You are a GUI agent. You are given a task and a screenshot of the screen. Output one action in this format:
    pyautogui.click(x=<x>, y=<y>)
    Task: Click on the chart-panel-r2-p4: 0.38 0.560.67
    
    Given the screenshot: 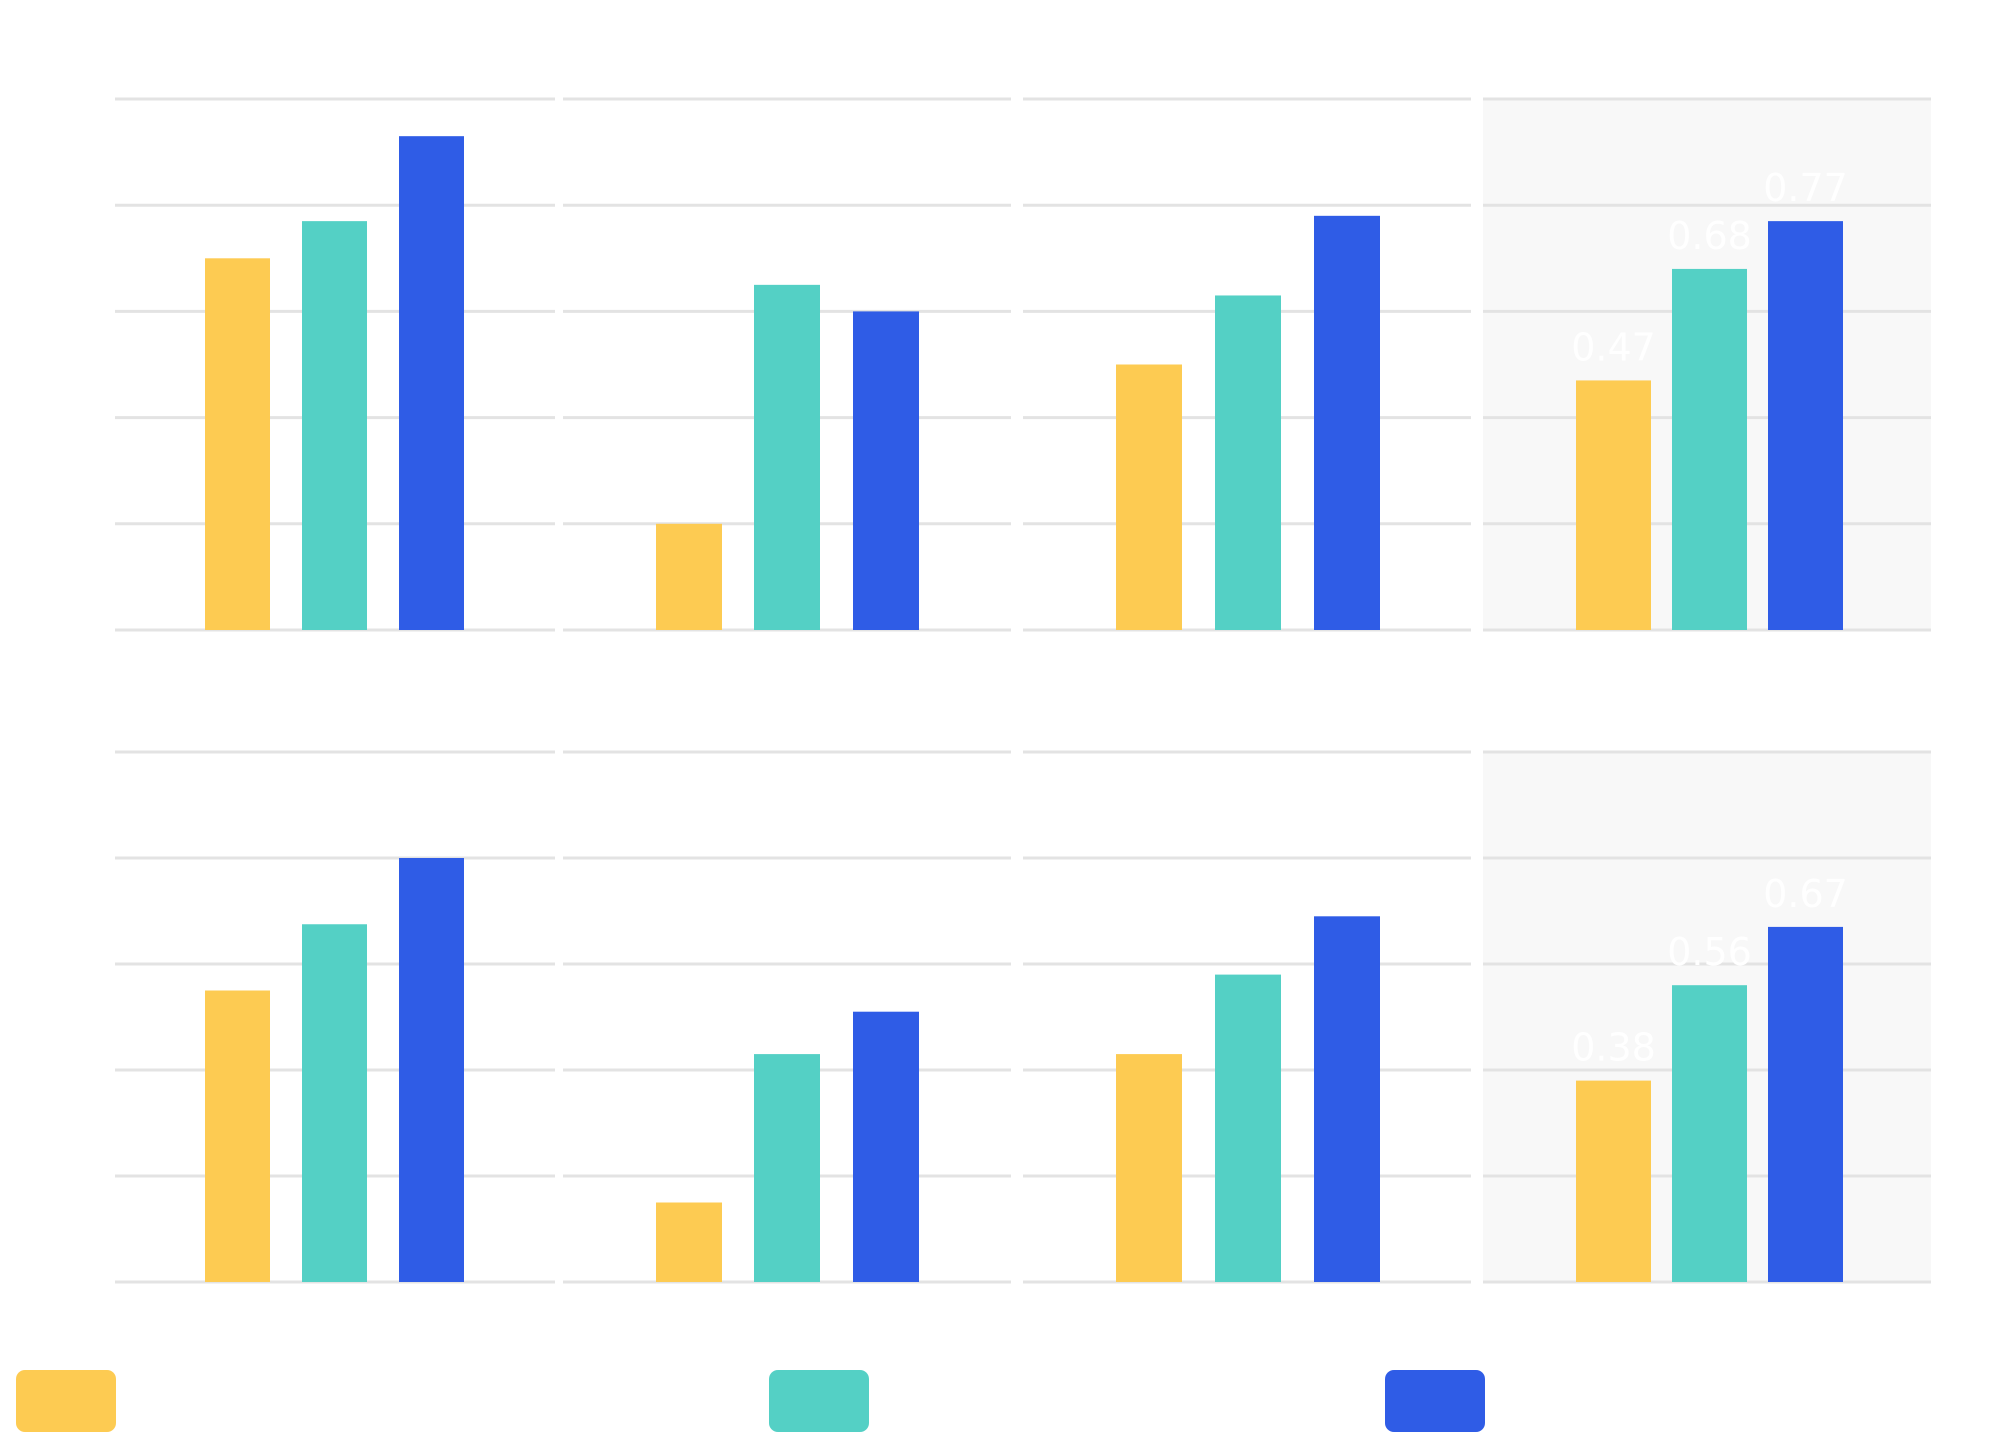 What is the action you would take?
    pyautogui.click(x=1707, y=1017)
    